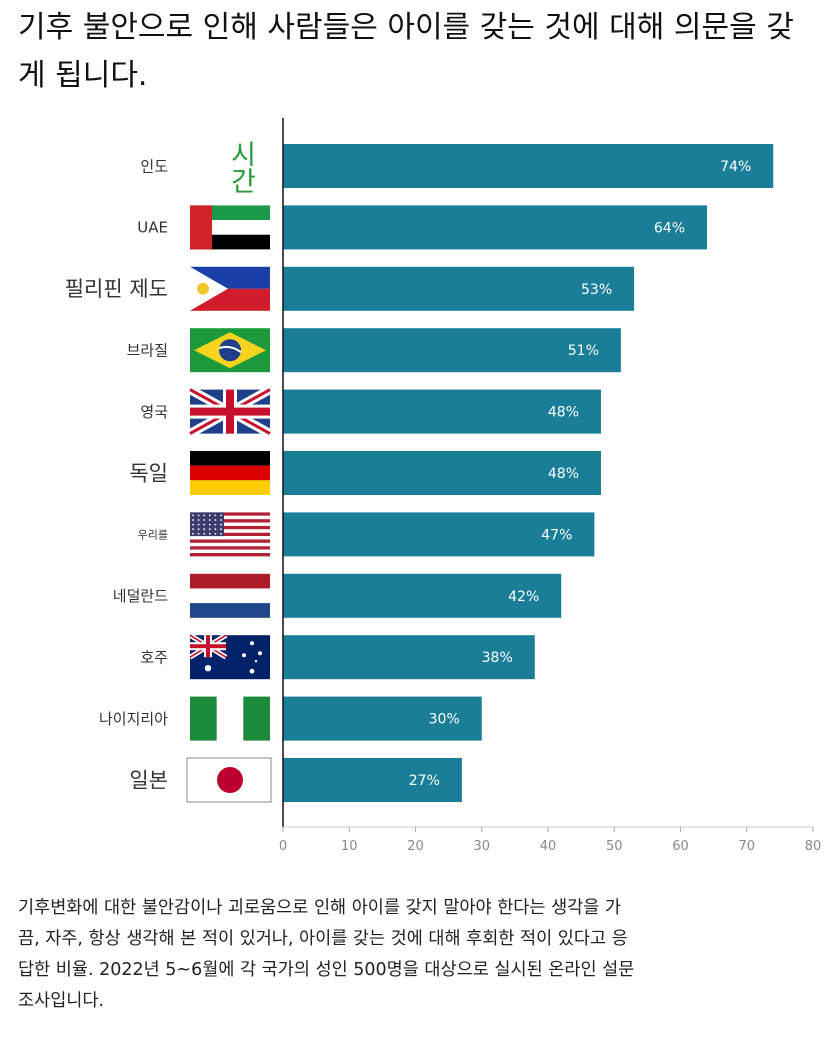 This screenshot has width=835, height=1041. Describe the element at coordinates (349, 846) in the screenshot. I see `x-tick-label: 10` at that location.